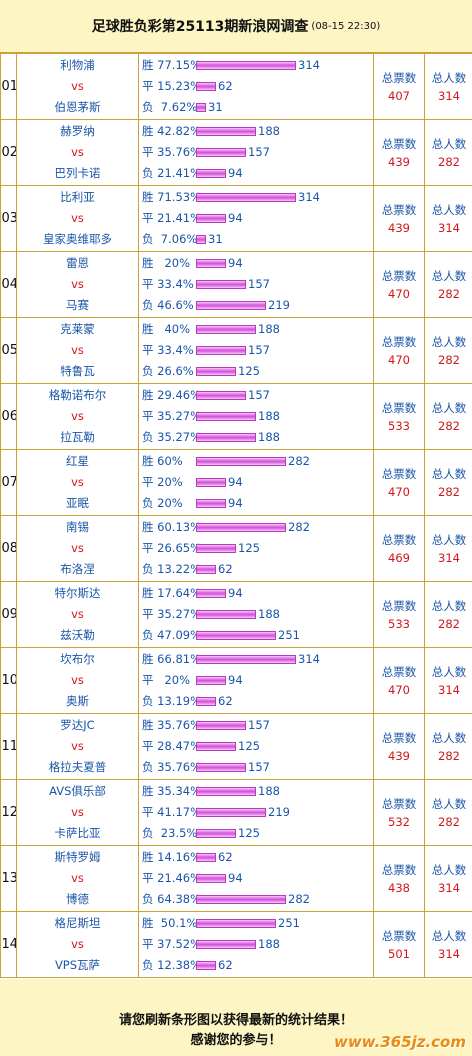 This screenshot has width=472, height=1056. I want to click on lose-count: 31, so click(215, 239).